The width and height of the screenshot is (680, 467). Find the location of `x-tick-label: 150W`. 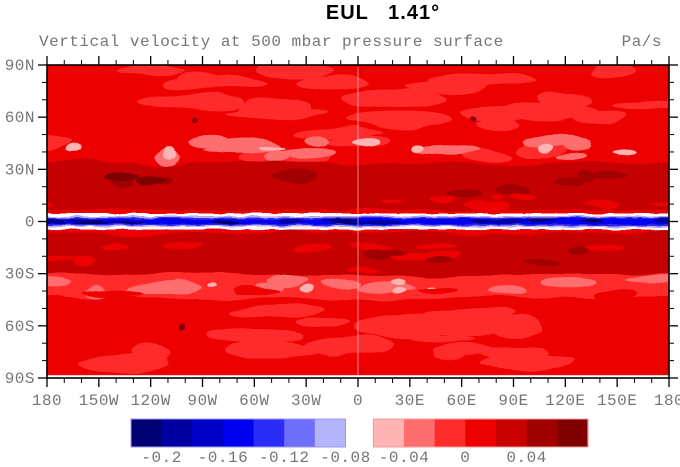

x-tick-label: 150W is located at coordinates (99, 401).